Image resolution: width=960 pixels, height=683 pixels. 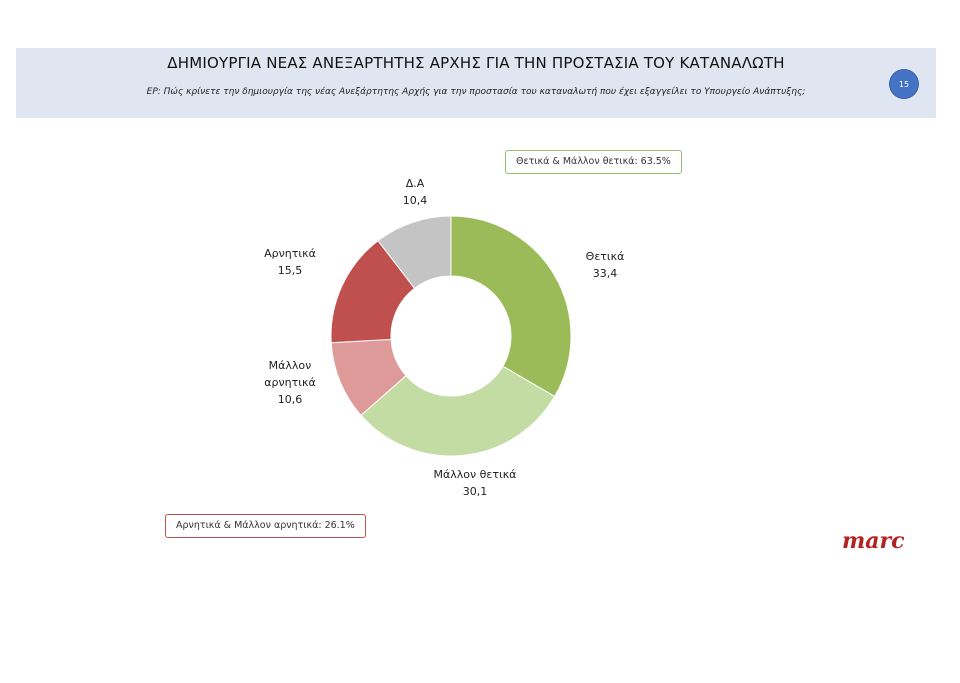 I want to click on page-number-badge: 15, so click(x=904, y=84).